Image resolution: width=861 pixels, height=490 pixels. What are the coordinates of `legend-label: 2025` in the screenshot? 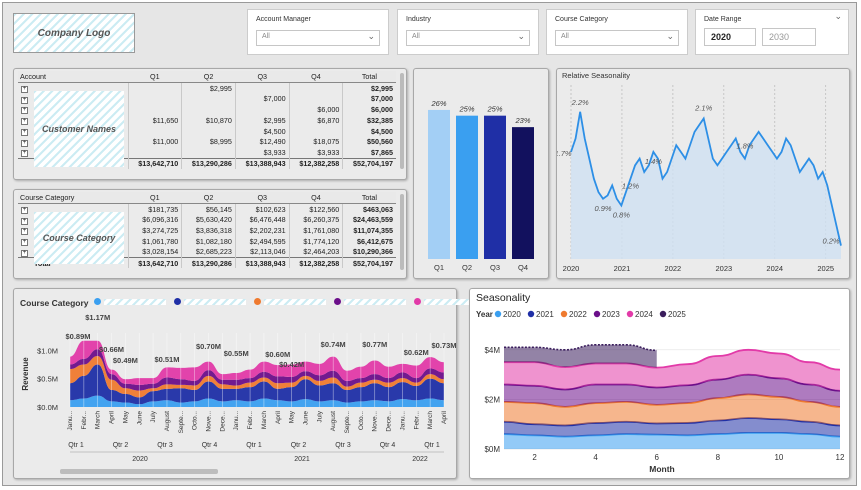 It's located at (677, 314).